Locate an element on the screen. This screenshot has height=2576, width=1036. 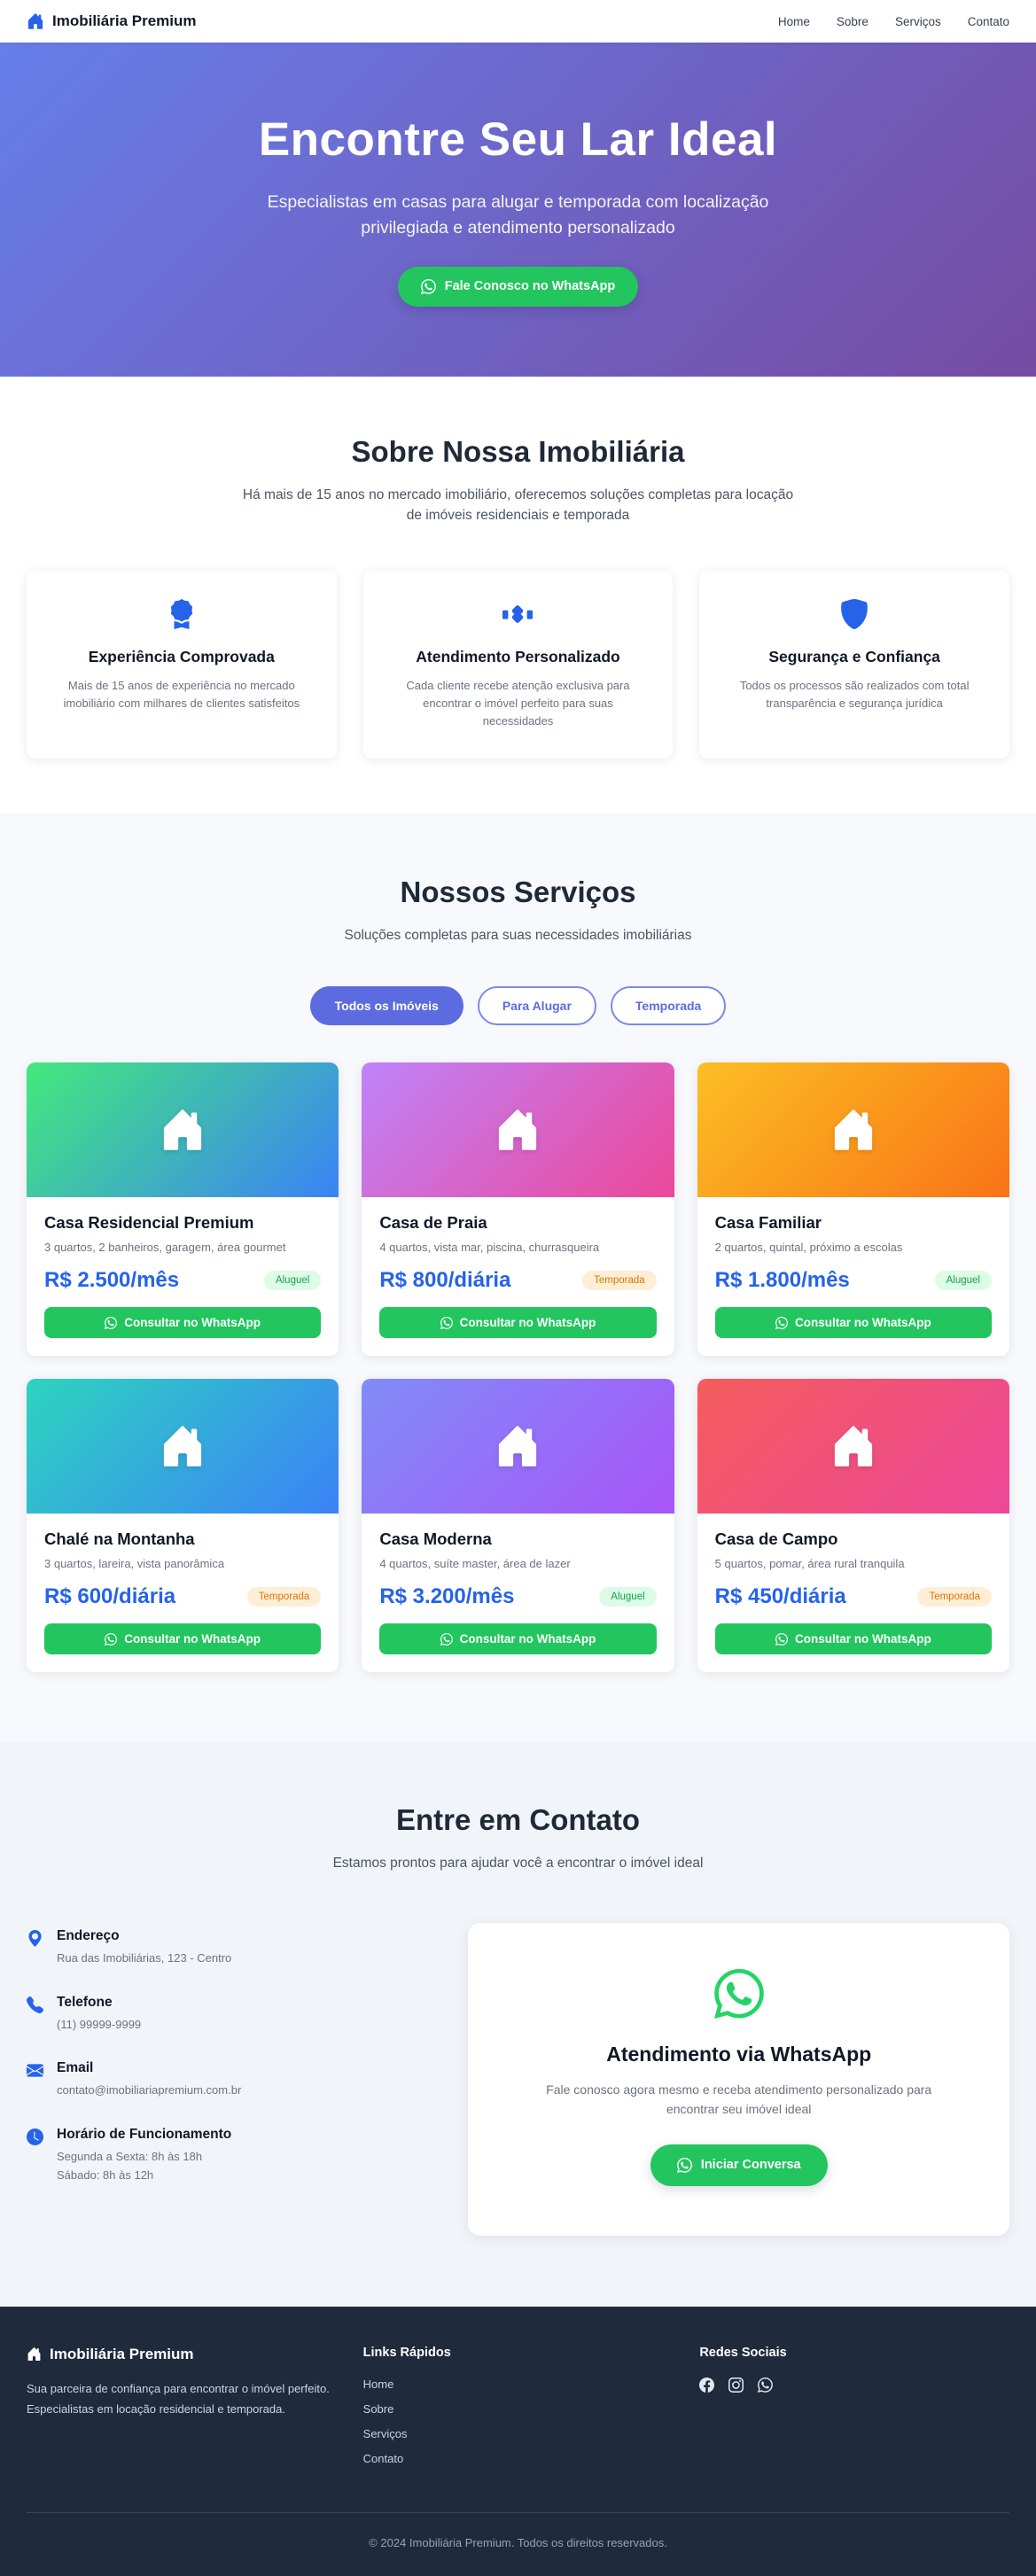
property-description: 2 quartos, quintal, próximo a escolas is located at coordinates (808, 1248).